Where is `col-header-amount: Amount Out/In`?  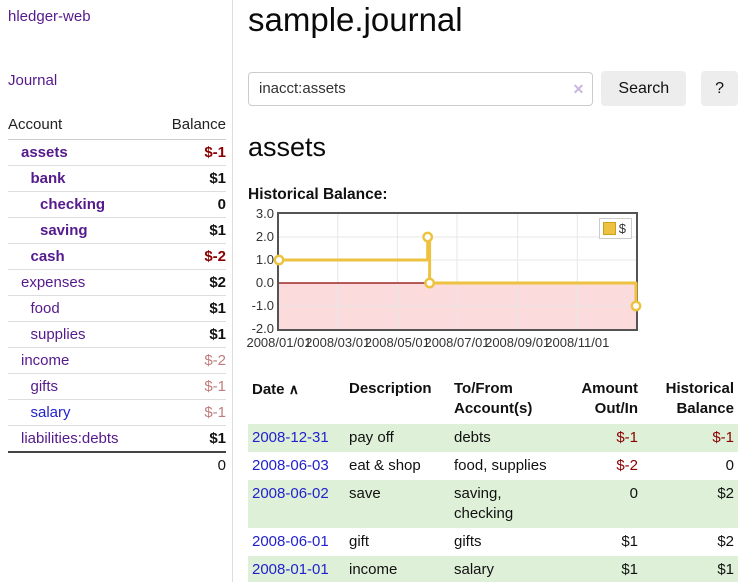
col-header-amount: Amount Out/In is located at coordinates (609, 398).